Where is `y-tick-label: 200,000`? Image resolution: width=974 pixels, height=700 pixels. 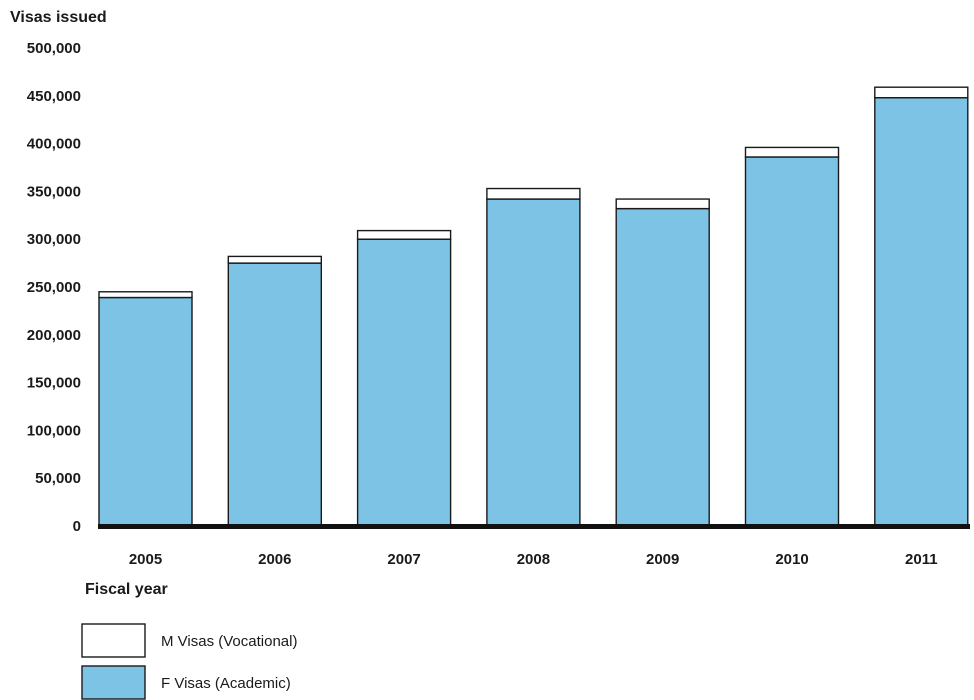
y-tick-label: 200,000 is located at coordinates (54, 335).